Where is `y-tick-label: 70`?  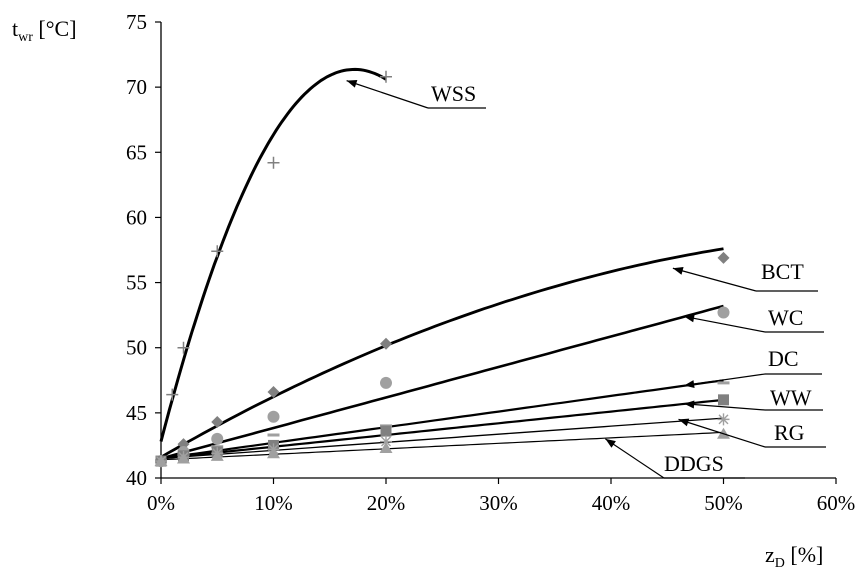
y-tick-label: 70 is located at coordinates (136, 87).